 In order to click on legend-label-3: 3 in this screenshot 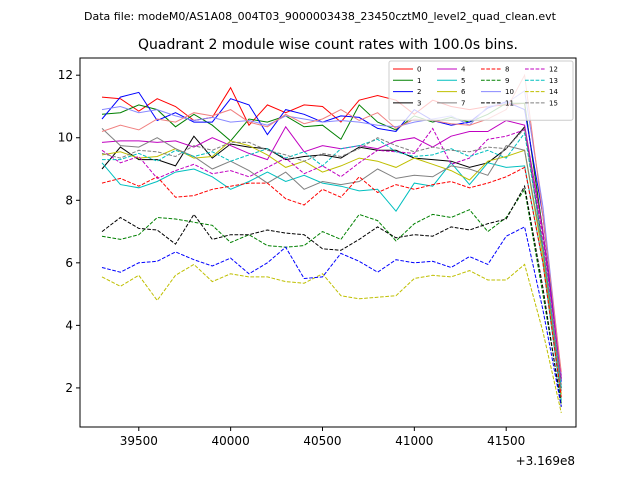, I will do `click(419, 103)`.